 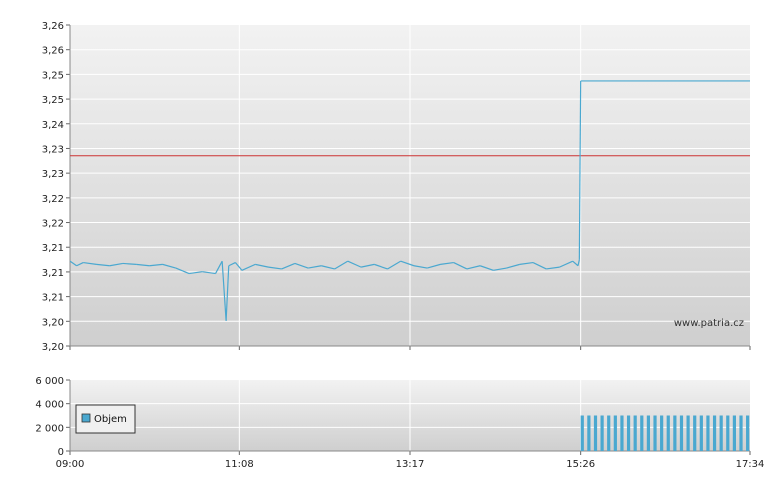 I want to click on legend-box, so click(x=105, y=419).